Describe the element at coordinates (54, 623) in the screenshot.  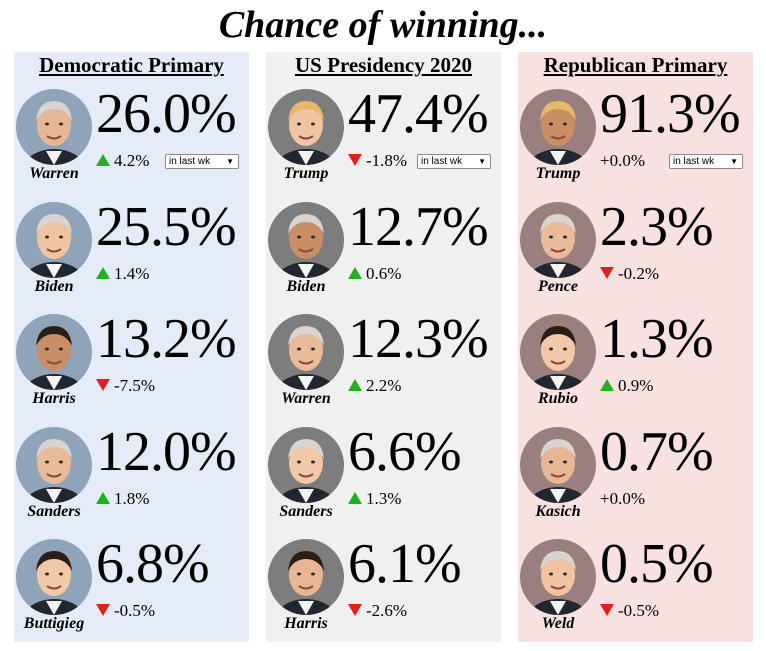
I see `candidate-name: Buttigieg` at that location.